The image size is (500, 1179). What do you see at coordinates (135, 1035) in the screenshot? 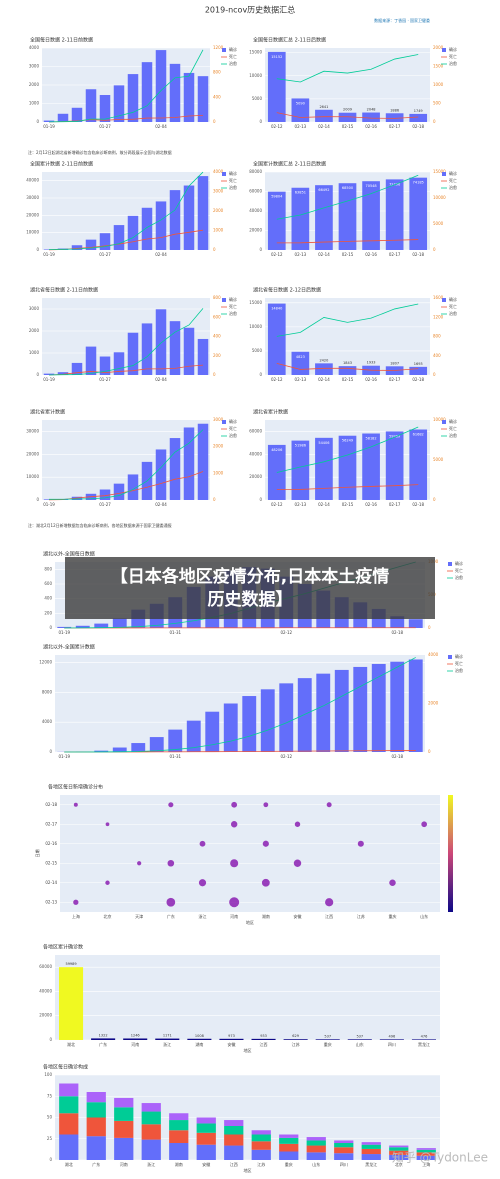
I see `data-label: 1246` at bounding box center [135, 1035].